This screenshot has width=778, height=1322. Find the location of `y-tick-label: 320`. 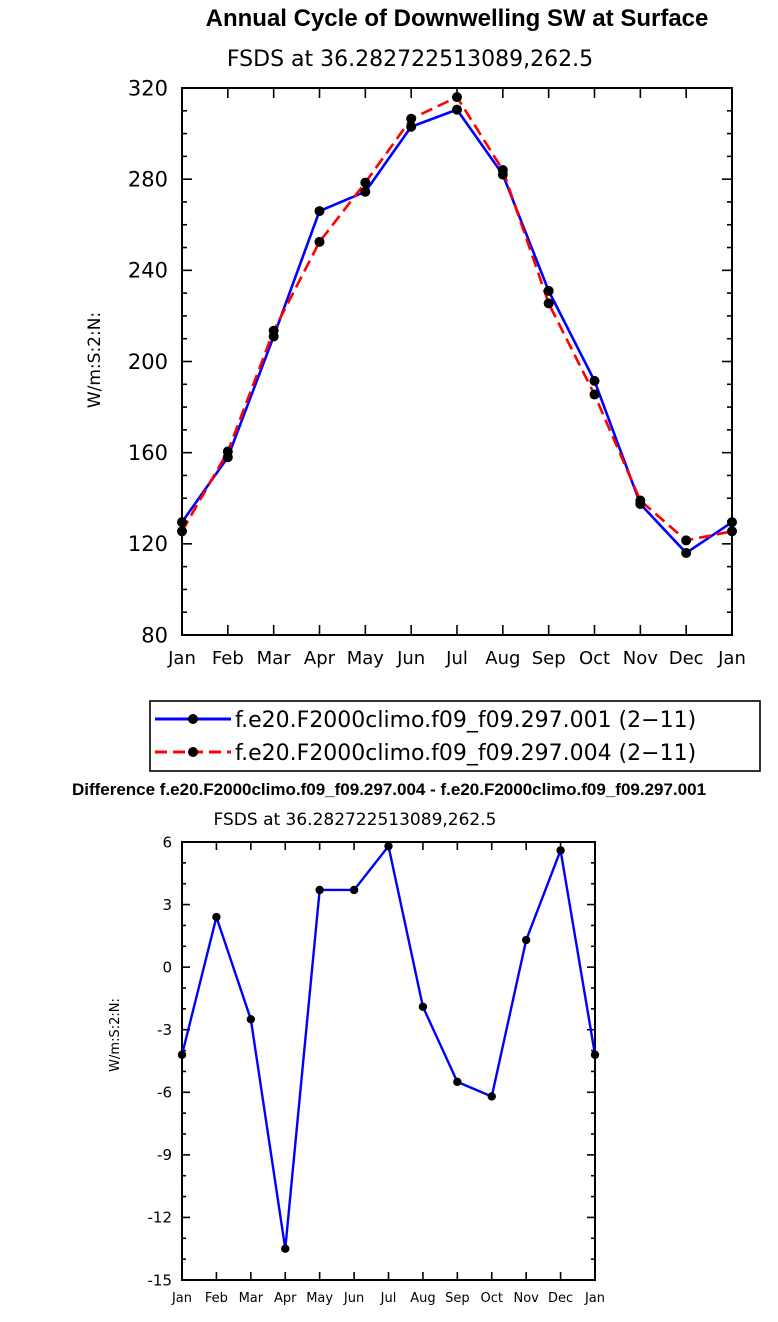

y-tick-label: 320 is located at coordinates (148, 88).